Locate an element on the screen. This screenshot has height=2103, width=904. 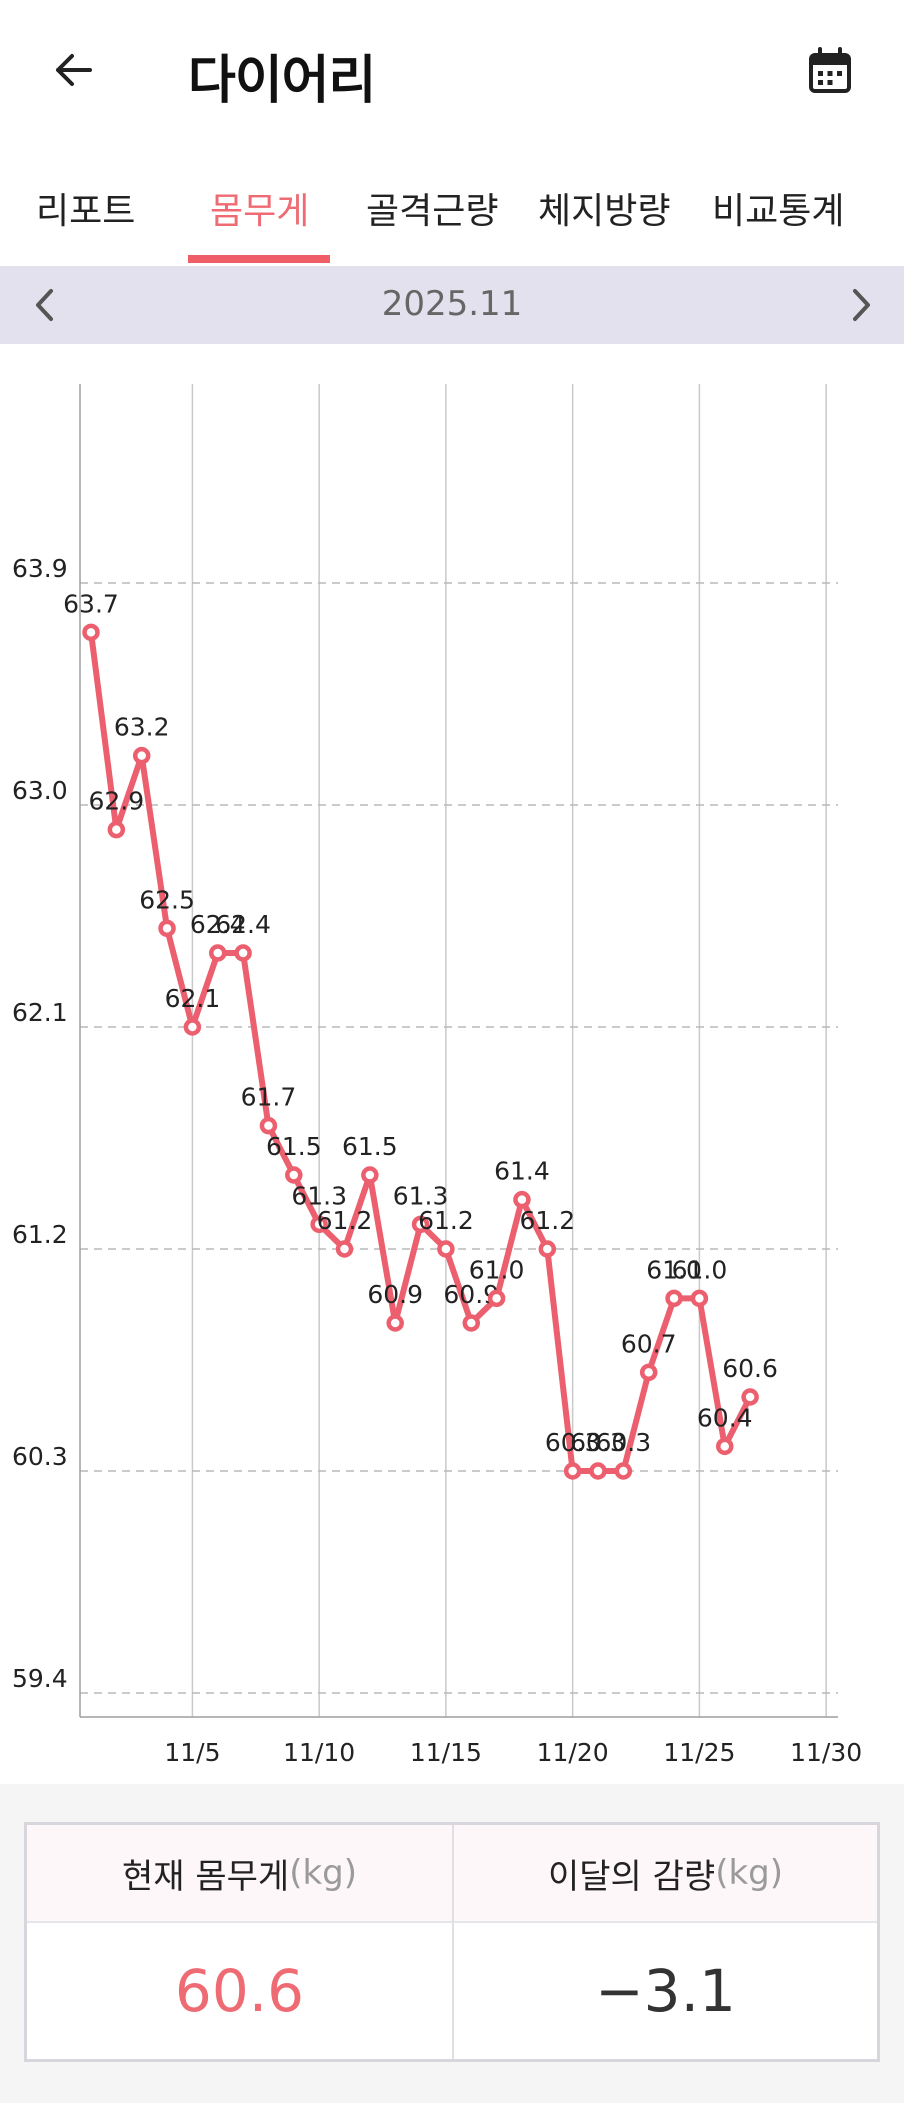
summary-table: 현재 몸무게 (kg) 이달의 감량 (kg) 60.6 −3.1 is located at coordinates (452, 1942).